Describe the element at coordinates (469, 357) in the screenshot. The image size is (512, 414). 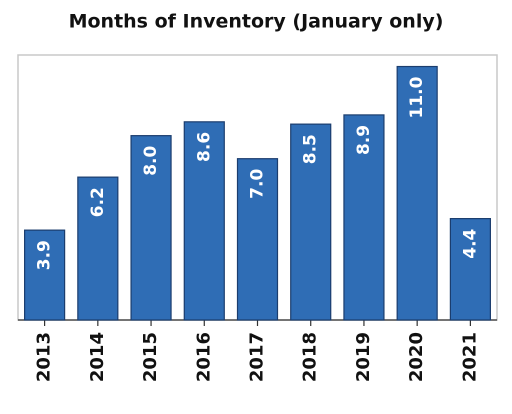
I see `x-tick-label: 2021` at that location.